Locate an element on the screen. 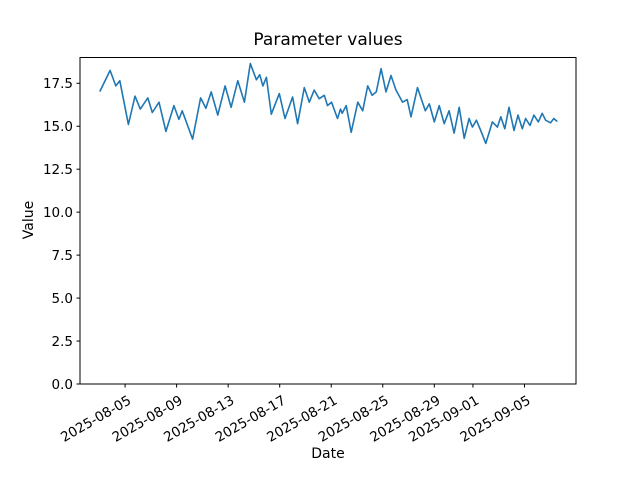  y-tick-label: 15.0 is located at coordinates (58, 127).